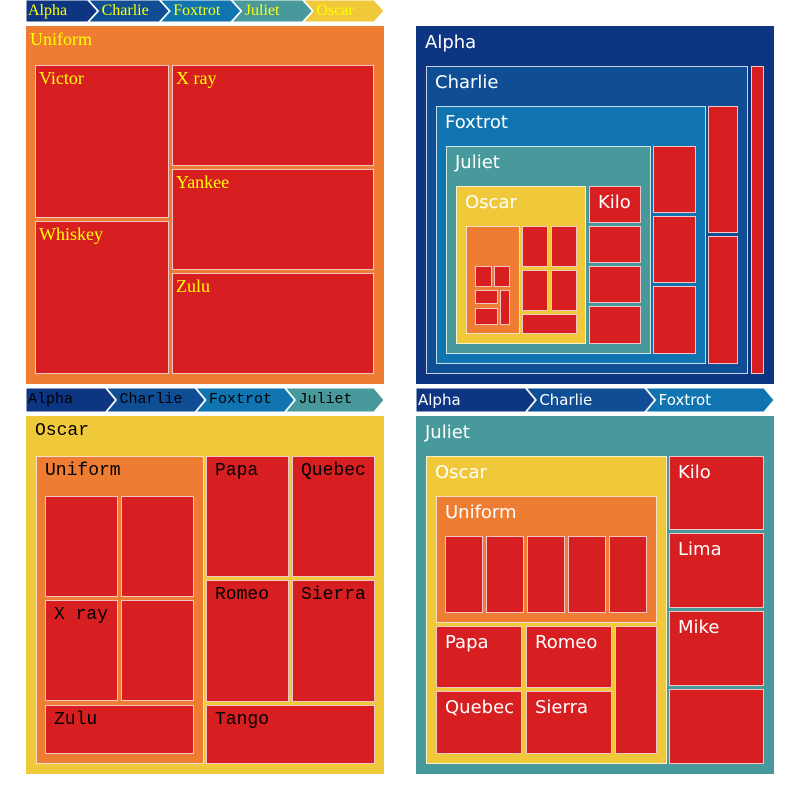 This screenshot has height=800, width=800. I want to click on treemap-tile-whiskey: Whiskey, so click(102, 297).